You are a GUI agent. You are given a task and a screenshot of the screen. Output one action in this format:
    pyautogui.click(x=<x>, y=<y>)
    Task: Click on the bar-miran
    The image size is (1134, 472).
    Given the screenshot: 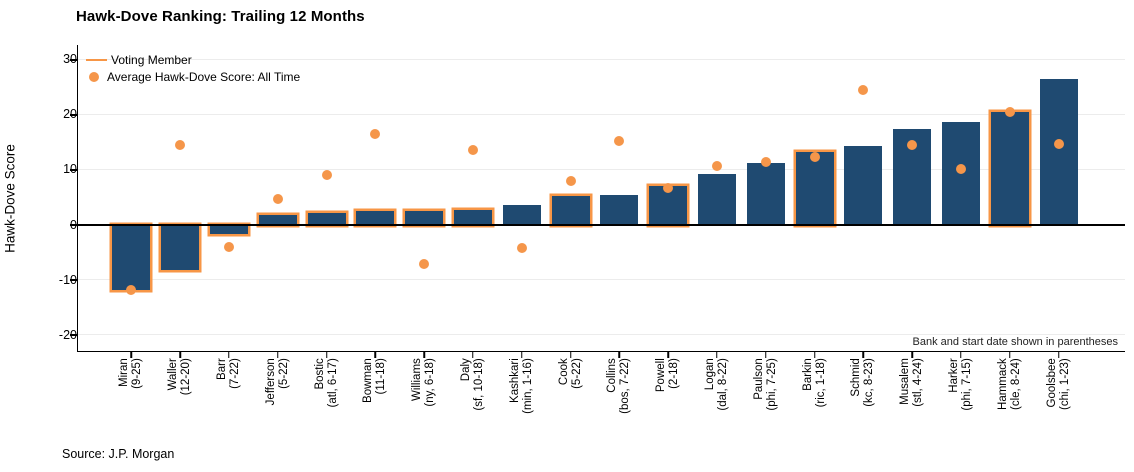 What is the action you would take?
    pyautogui.click(x=131, y=257)
    